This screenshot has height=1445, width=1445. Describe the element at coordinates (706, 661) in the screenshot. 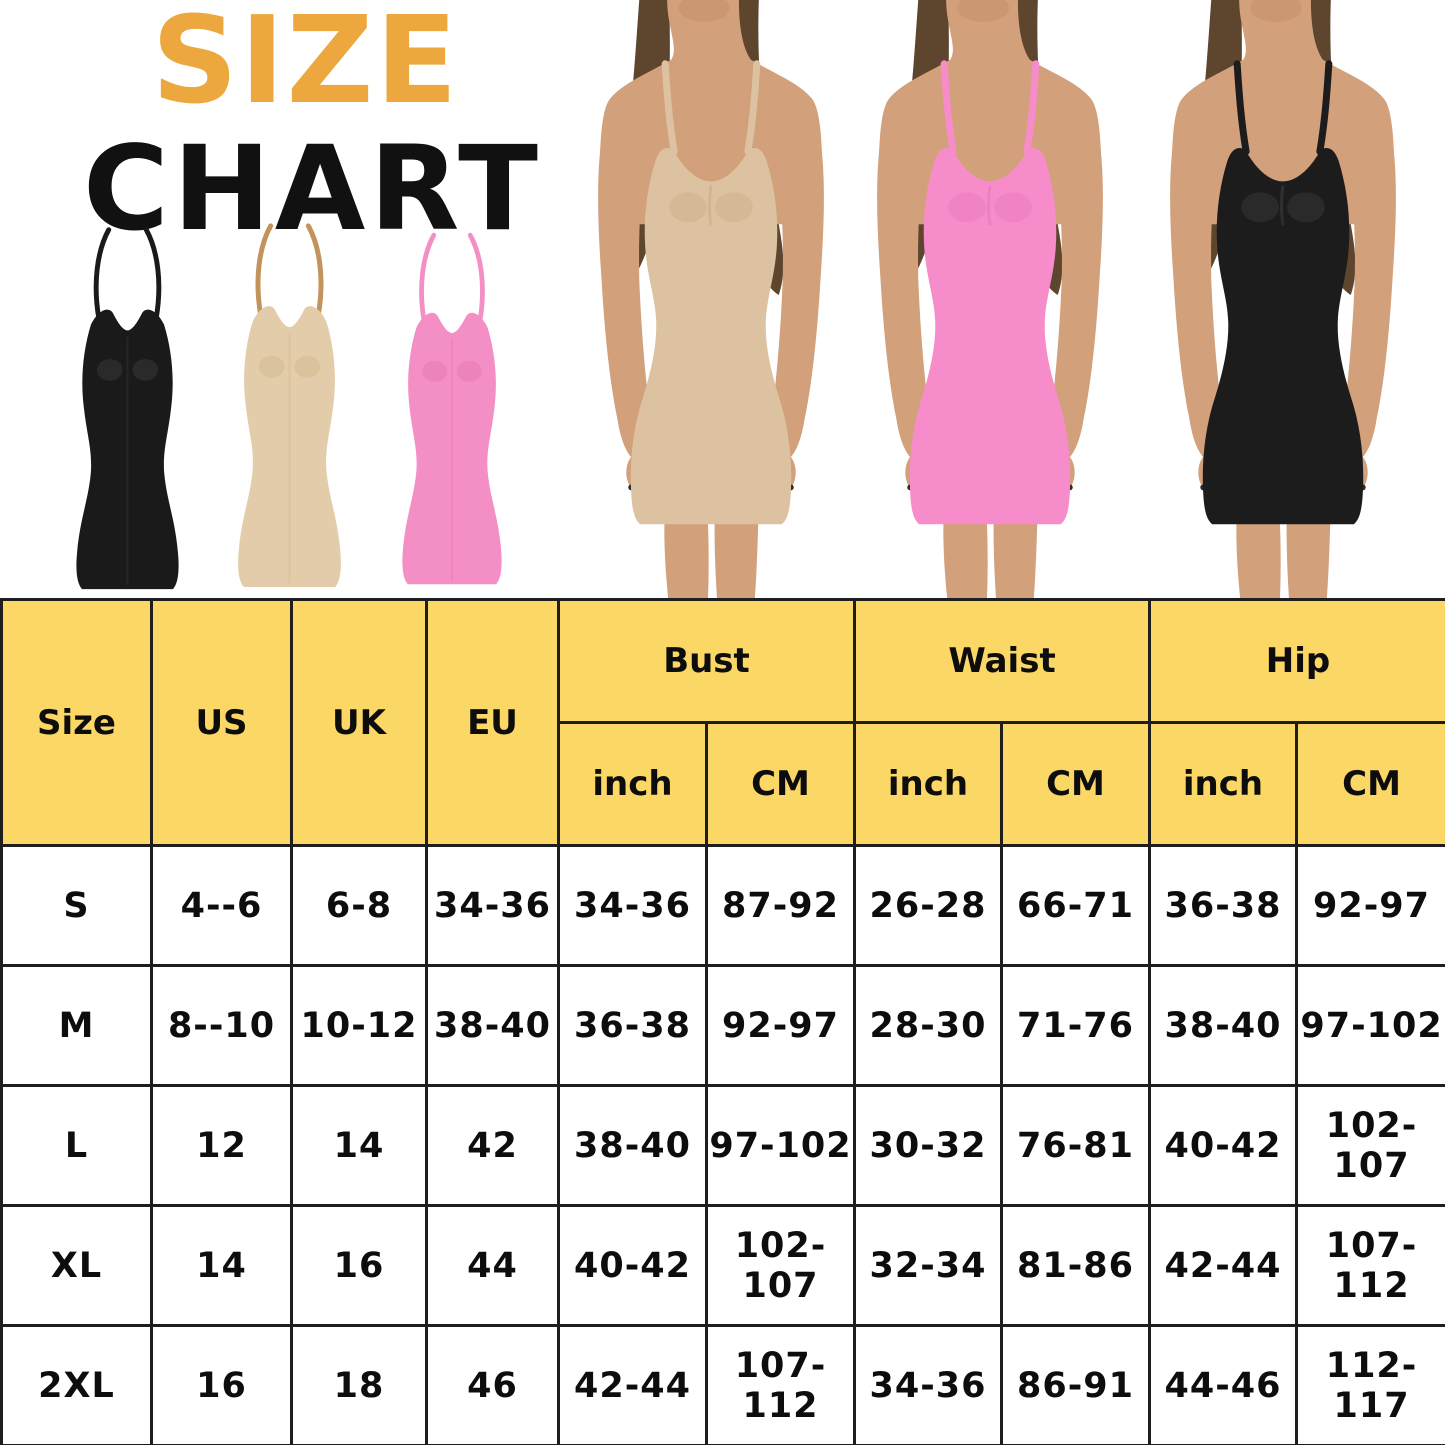

I see `header-group-bust: Bust` at that location.